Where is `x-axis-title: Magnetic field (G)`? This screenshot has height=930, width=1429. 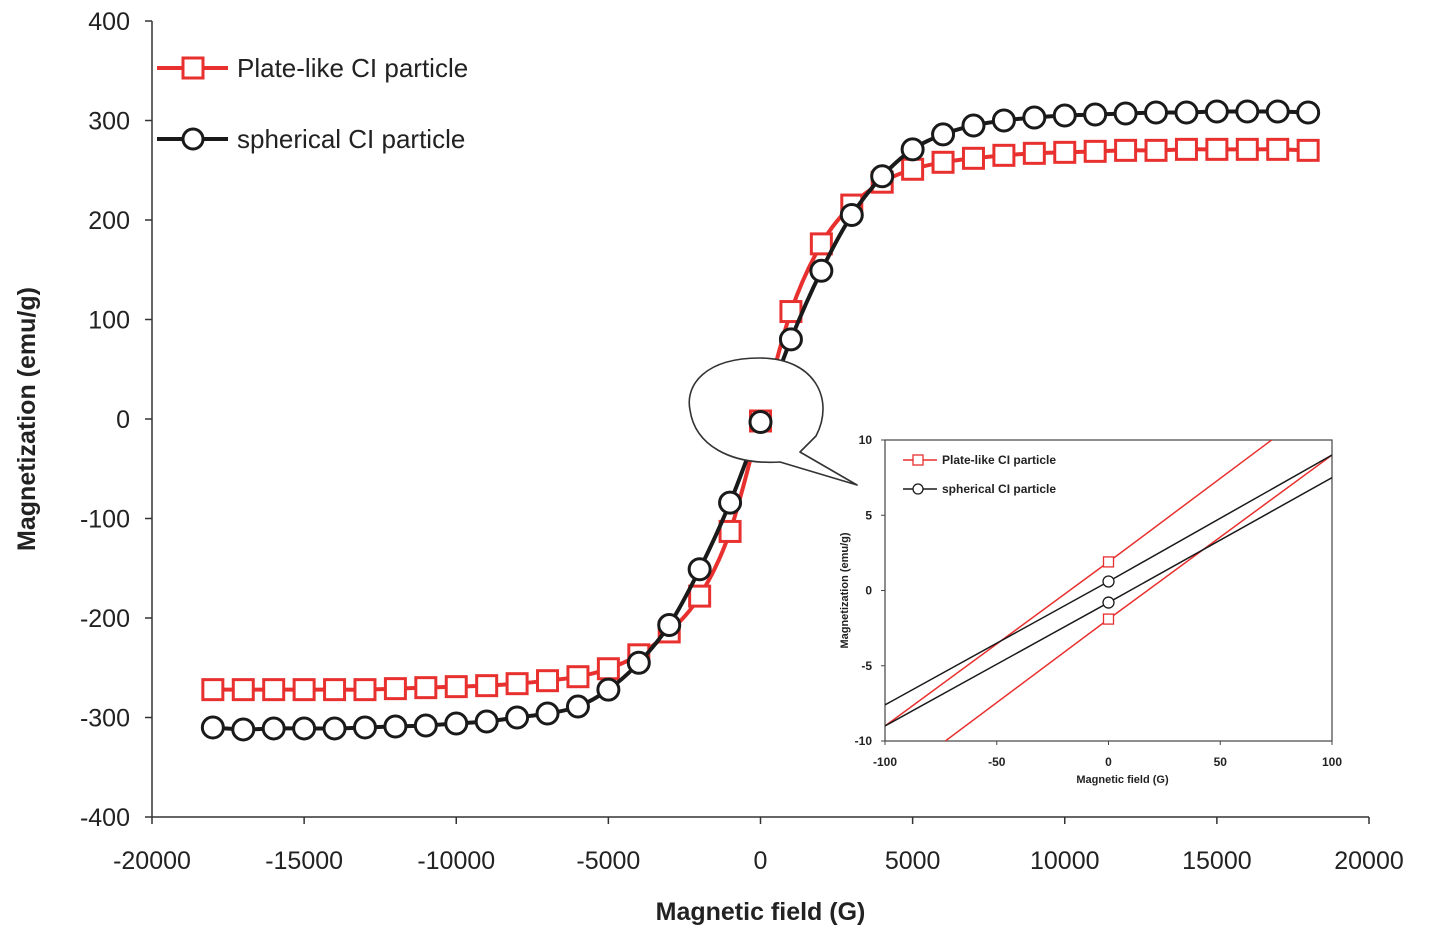 x-axis-title: Magnetic field (G) is located at coordinates (761, 912).